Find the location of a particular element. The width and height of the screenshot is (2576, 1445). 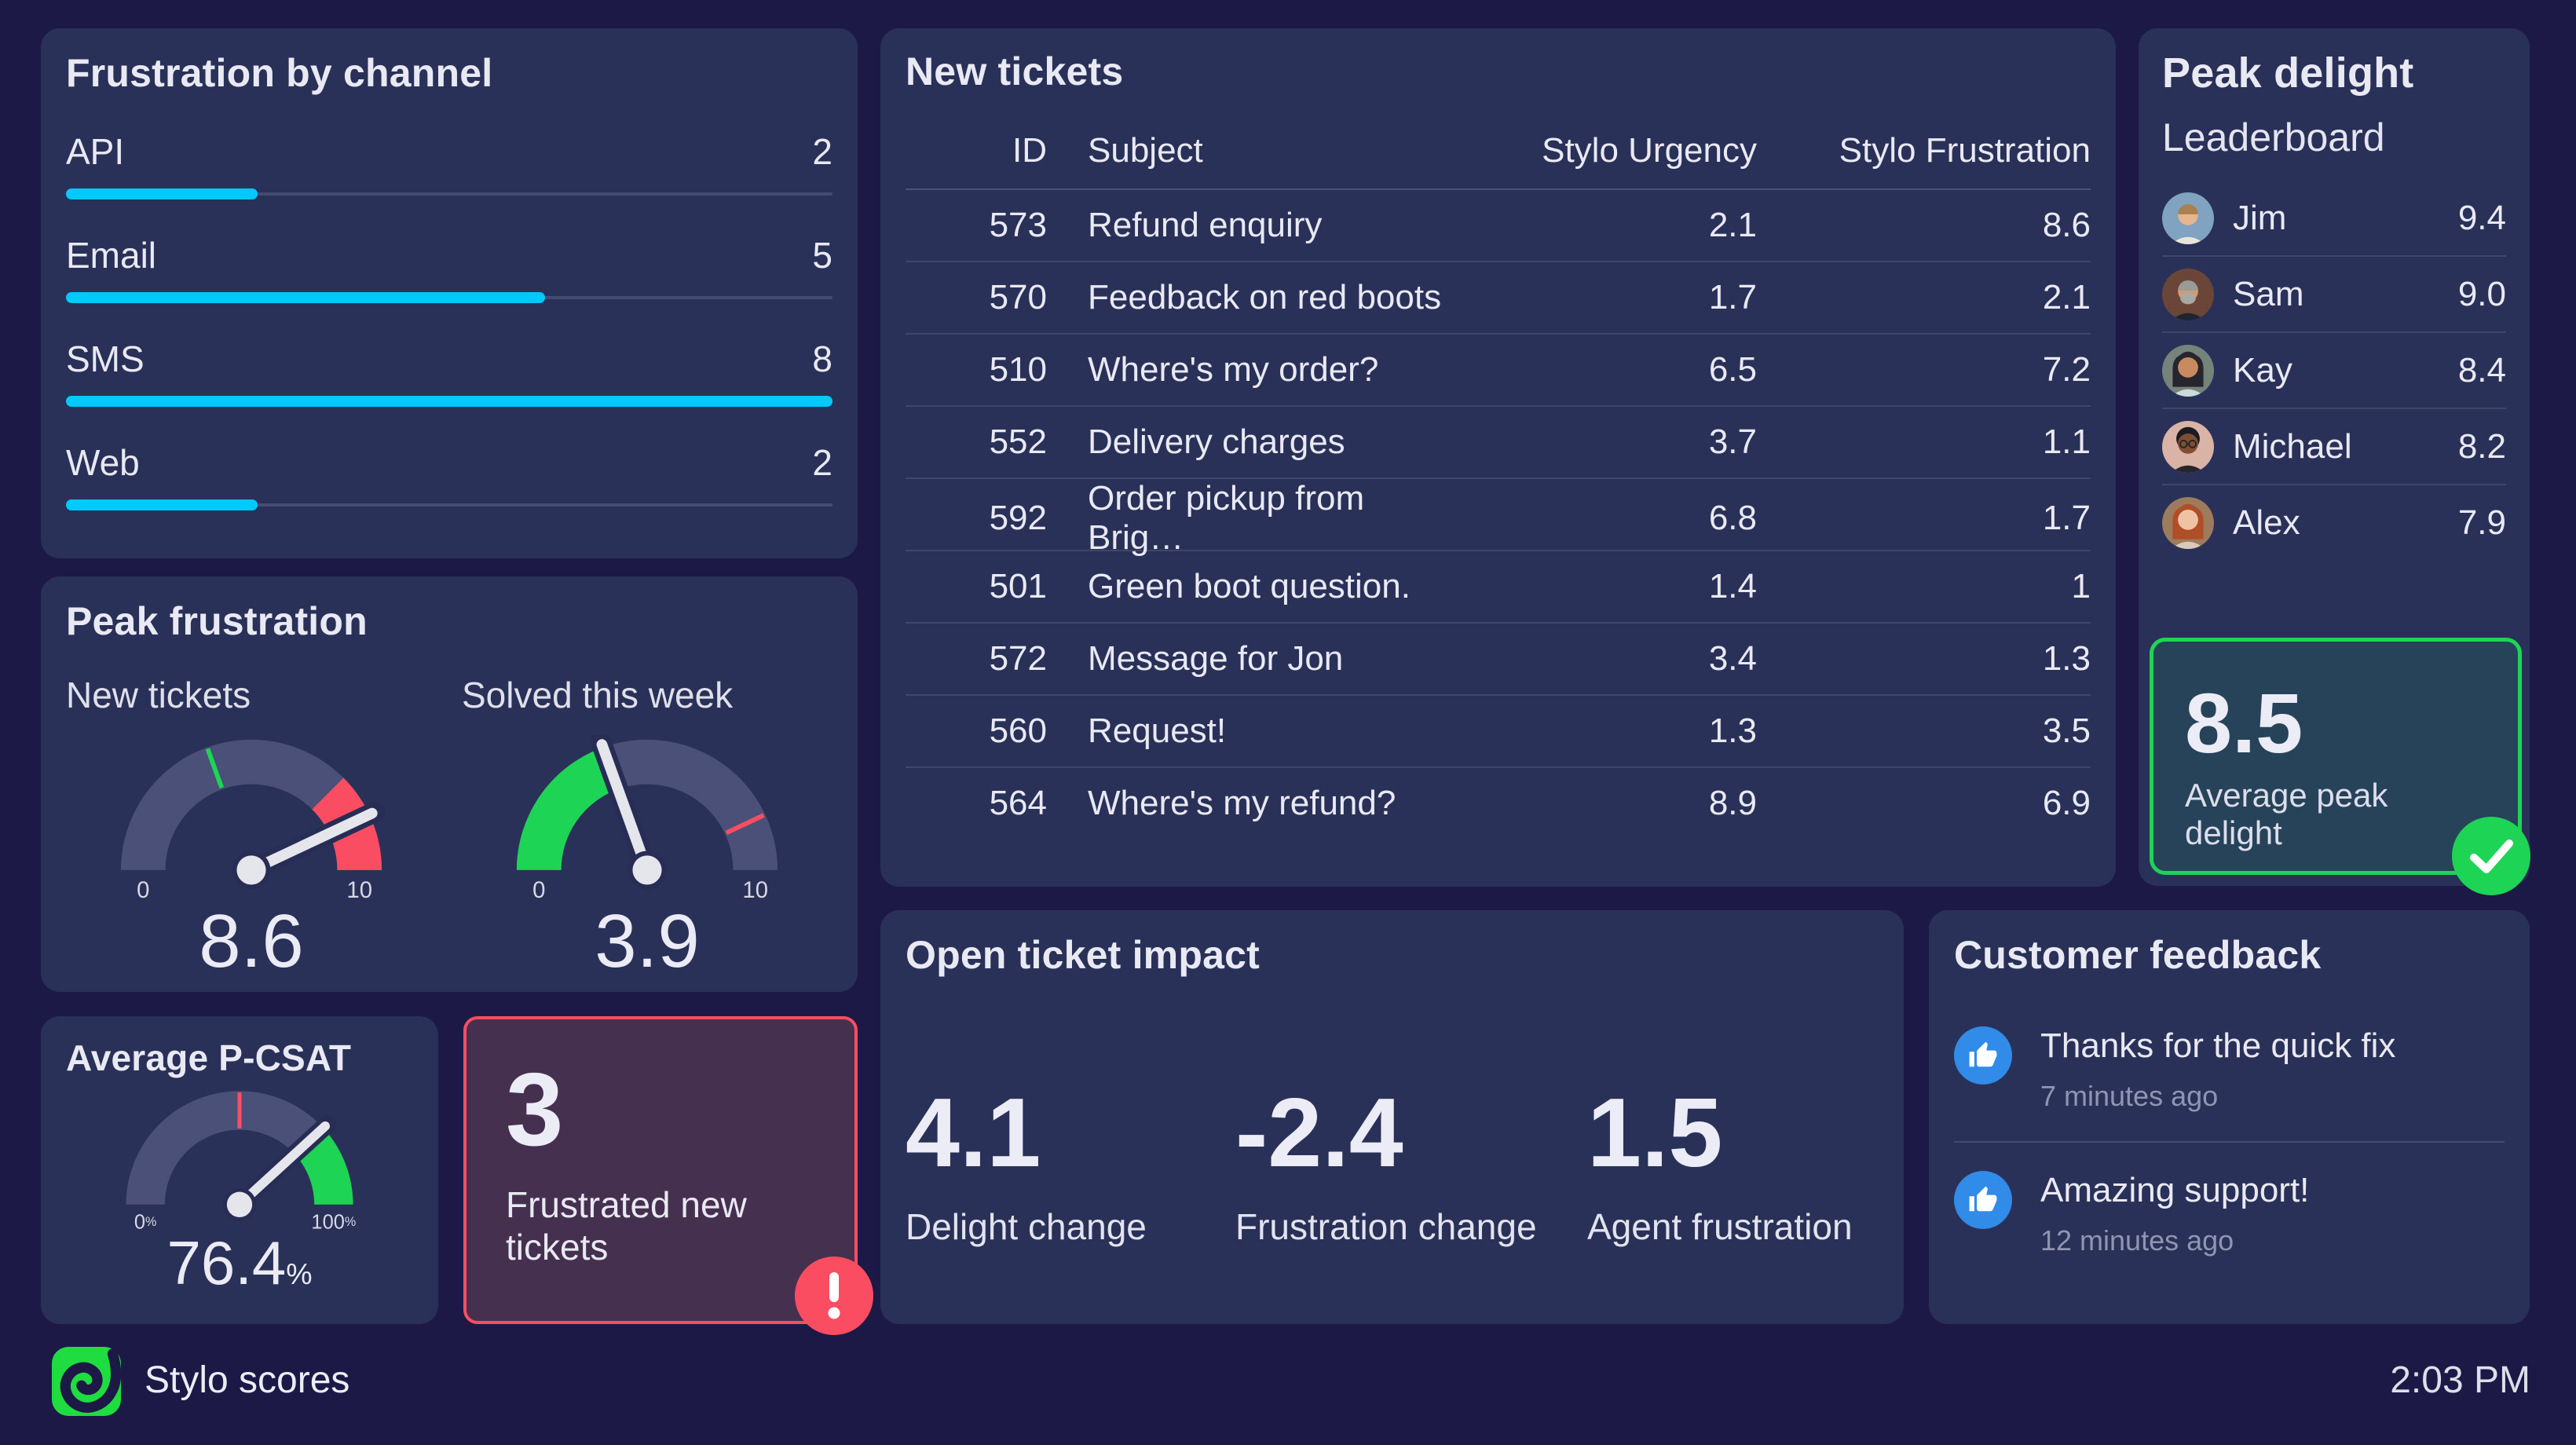

column-header-frustration: Stylo Frustration is located at coordinates (1965, 150).